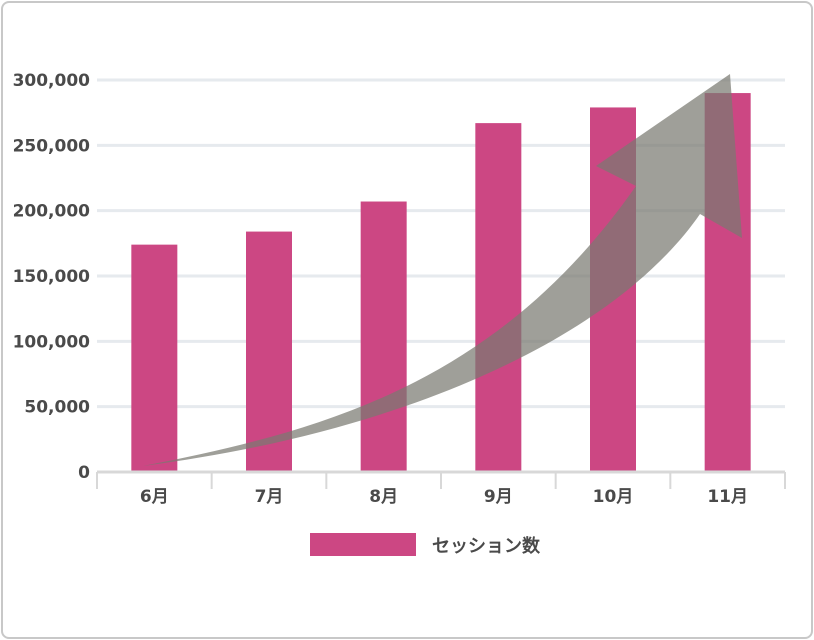 The image size is (814, 640). Describe the element at coordinates (486, 546) in the screenshot. I see `legend-label: セッション数` at that location.